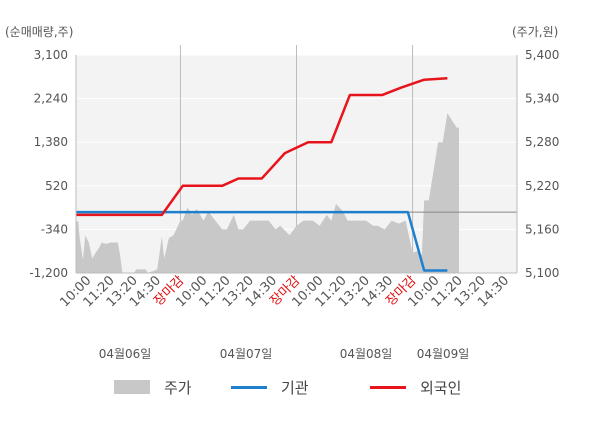 Image resolution: width=600 pixels, height=428 pixels. I want to click on legend-swatch-institution, so click(249, 387).